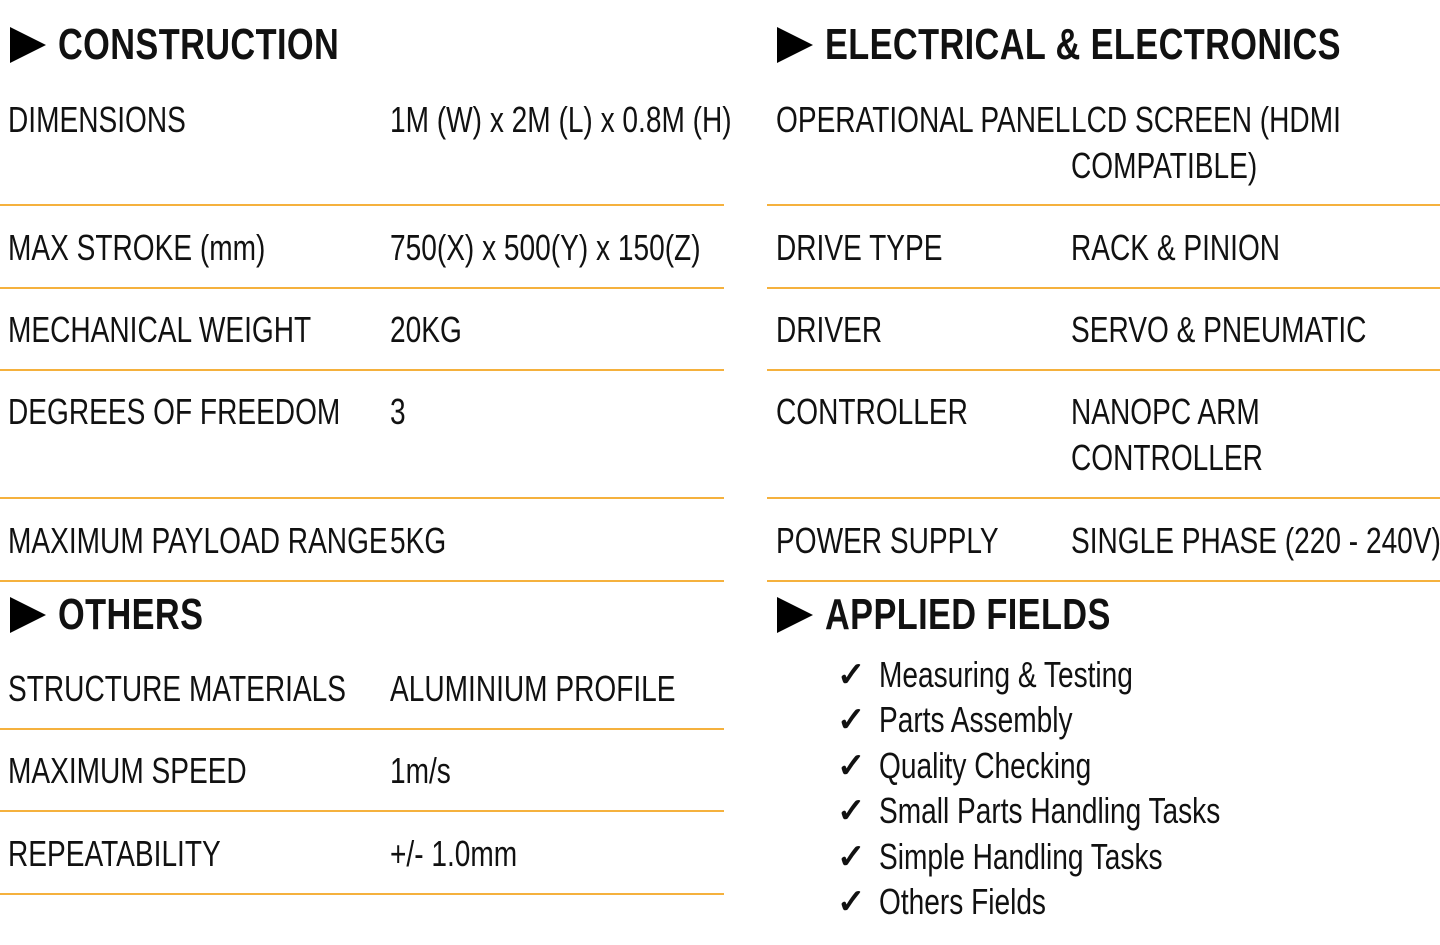 This screenshot has height=945, width=1440. I want to click on spec-row: MAXIMUM SPEED 1m/s, so click(362, 771).